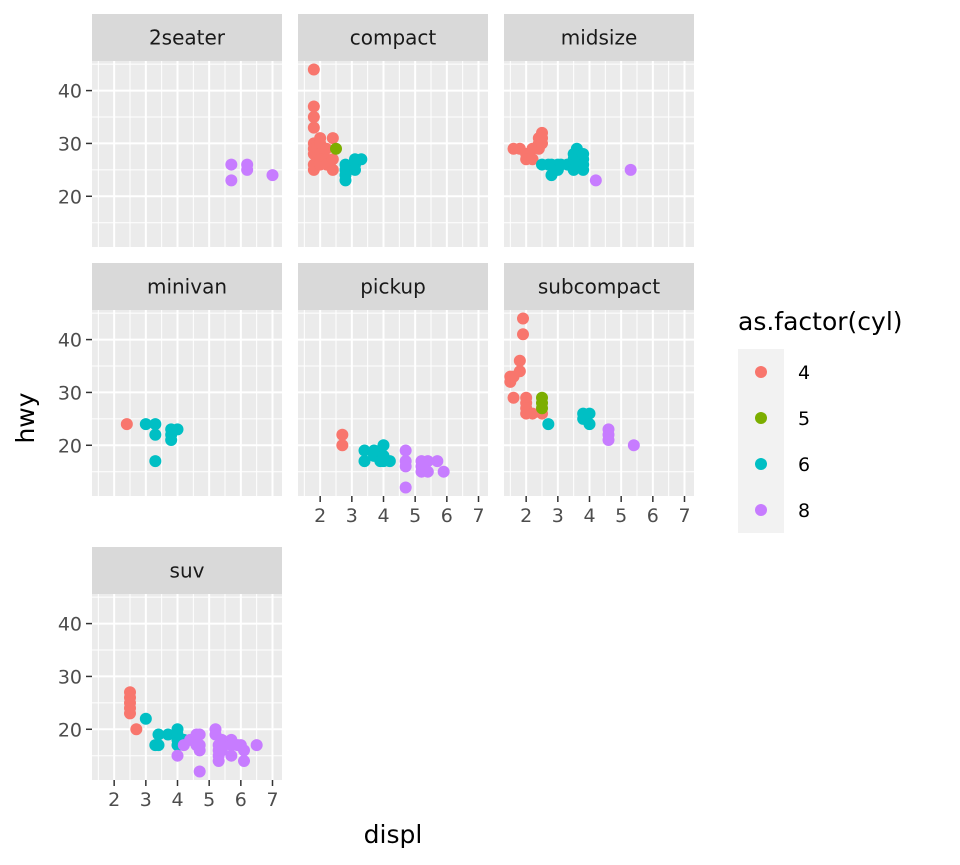 The image size is (960, 865). Describe the element at coordinates (187, 571) in the screenshot. I see `facet-strip-label: suv` at that location.